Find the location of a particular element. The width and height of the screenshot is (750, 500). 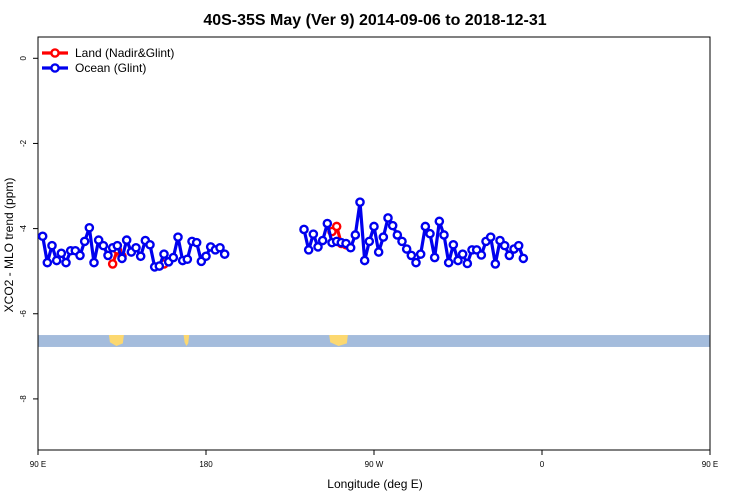

x-tick-label: 0 is located at coordinates (542, 464).